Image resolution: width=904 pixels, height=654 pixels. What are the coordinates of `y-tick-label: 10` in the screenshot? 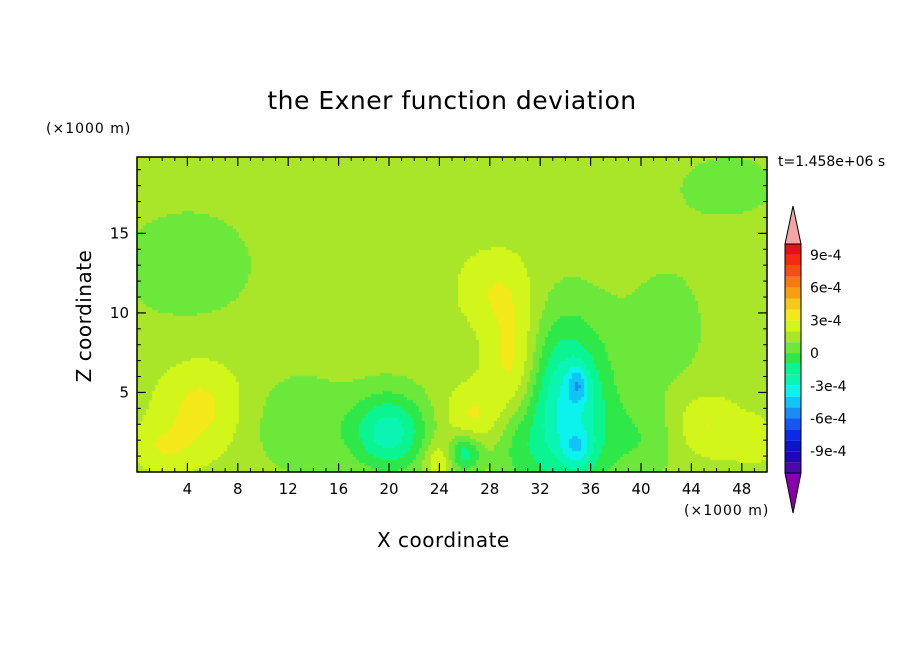 It's located at (119, 313).